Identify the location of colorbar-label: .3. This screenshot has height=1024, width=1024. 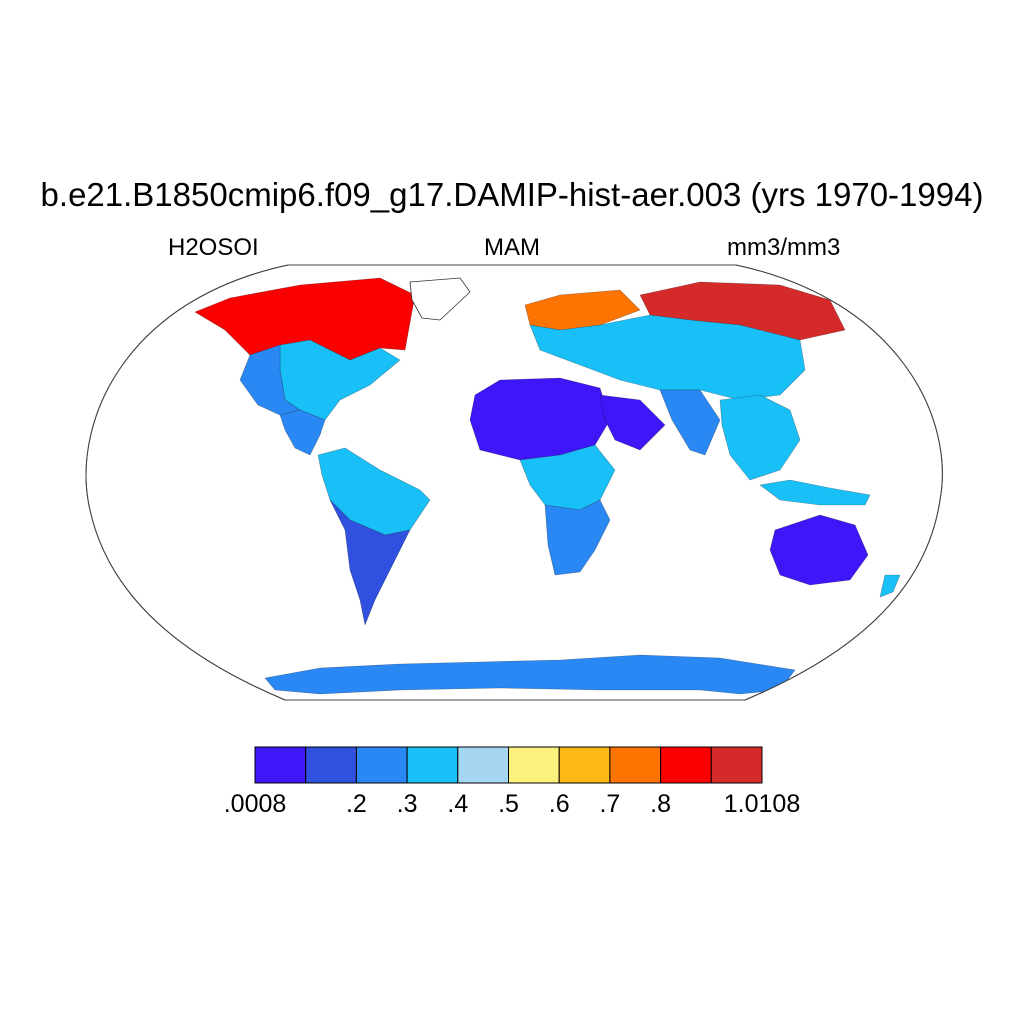
(407, 804).